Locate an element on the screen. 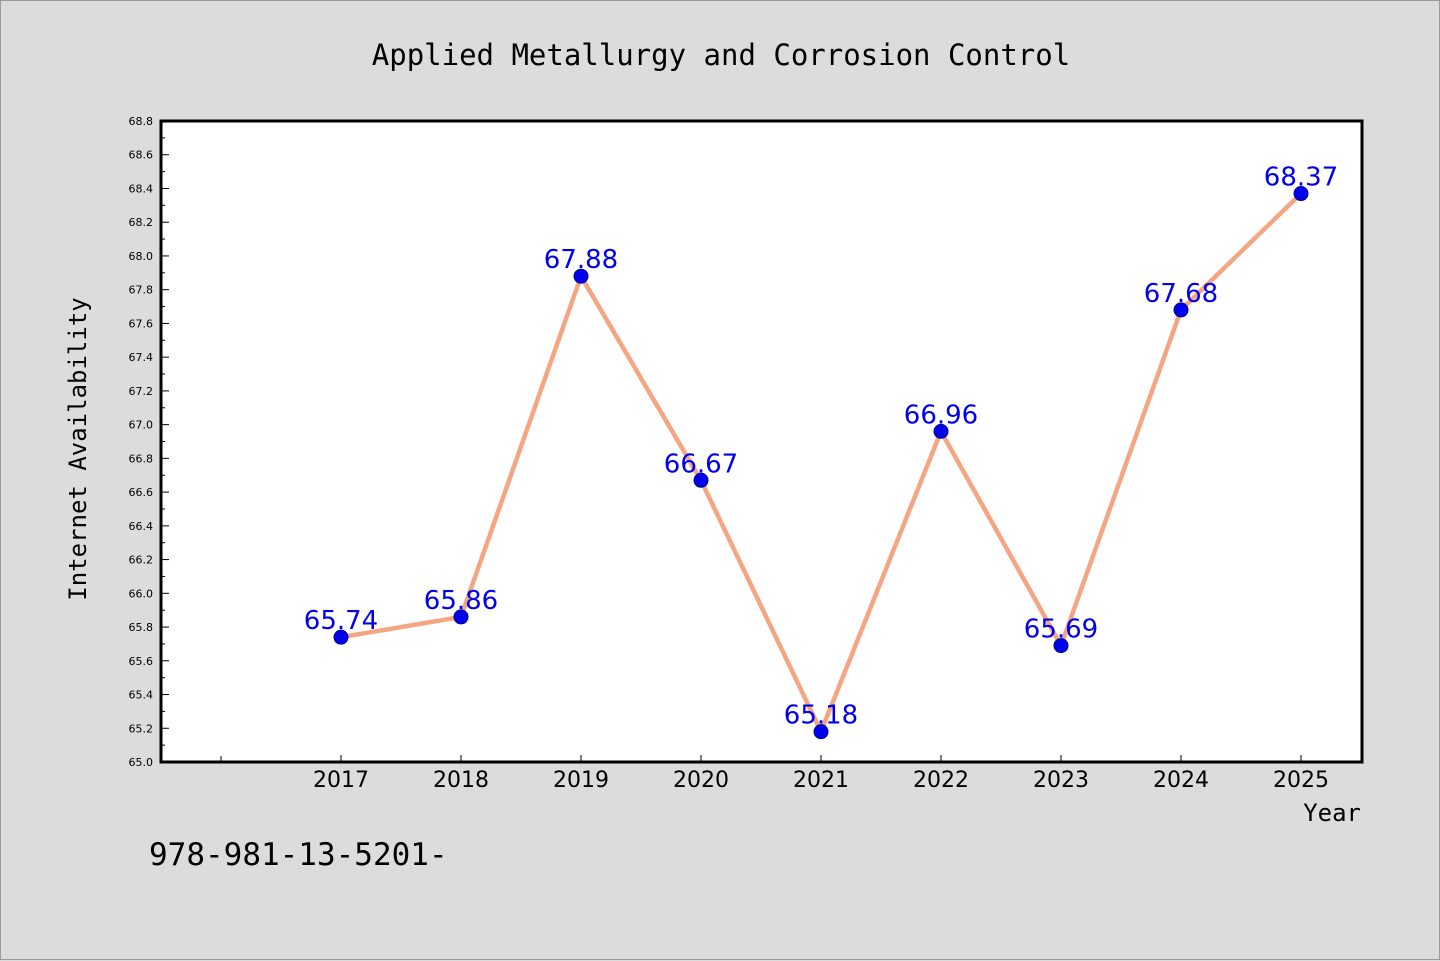 The height and width of the screenshot is (961, 1440). y-tick-label: 65.4 is located at coordinates (141, 695).